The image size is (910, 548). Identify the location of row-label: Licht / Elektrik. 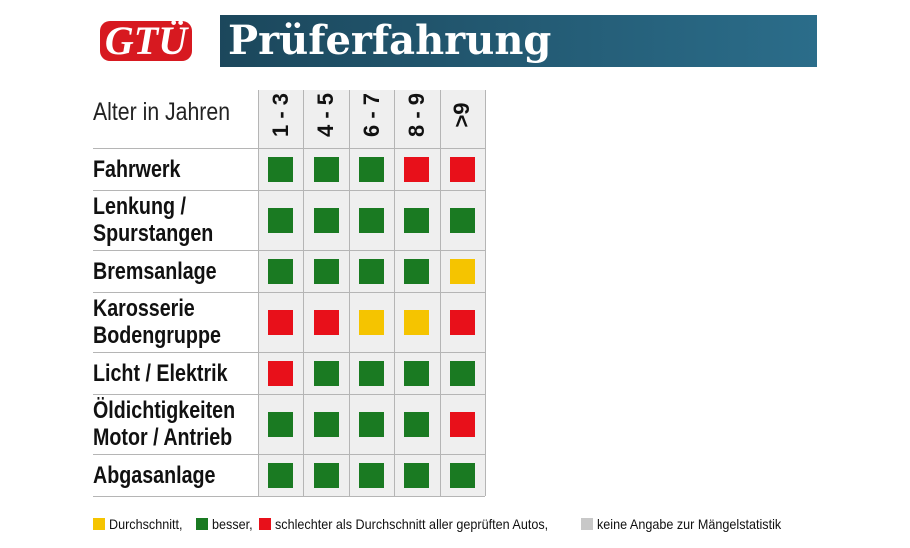
(160, 373).